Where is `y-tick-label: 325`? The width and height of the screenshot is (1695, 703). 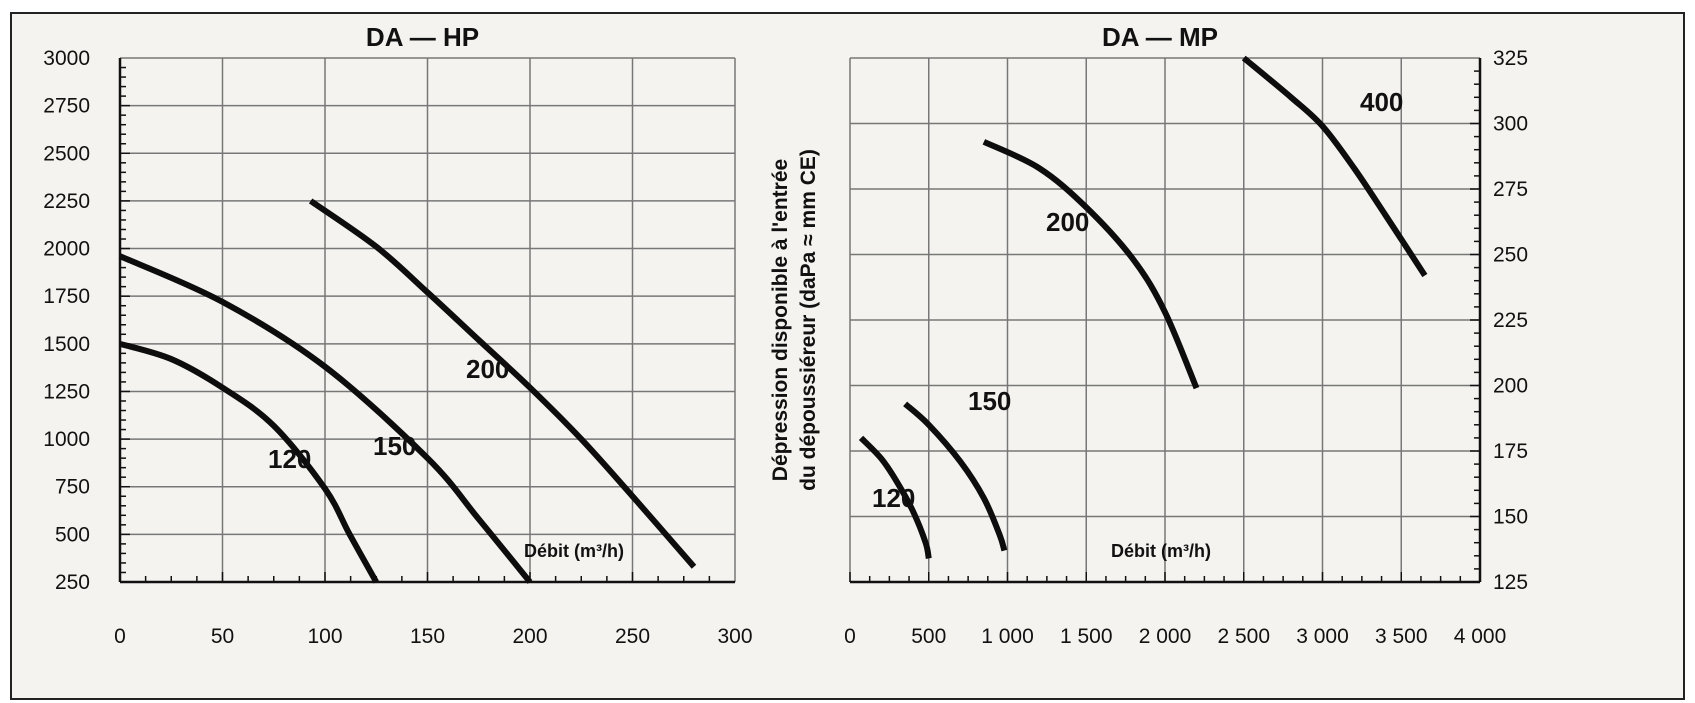
y-tick-label: 325 is located at coordinates (1510, 58).